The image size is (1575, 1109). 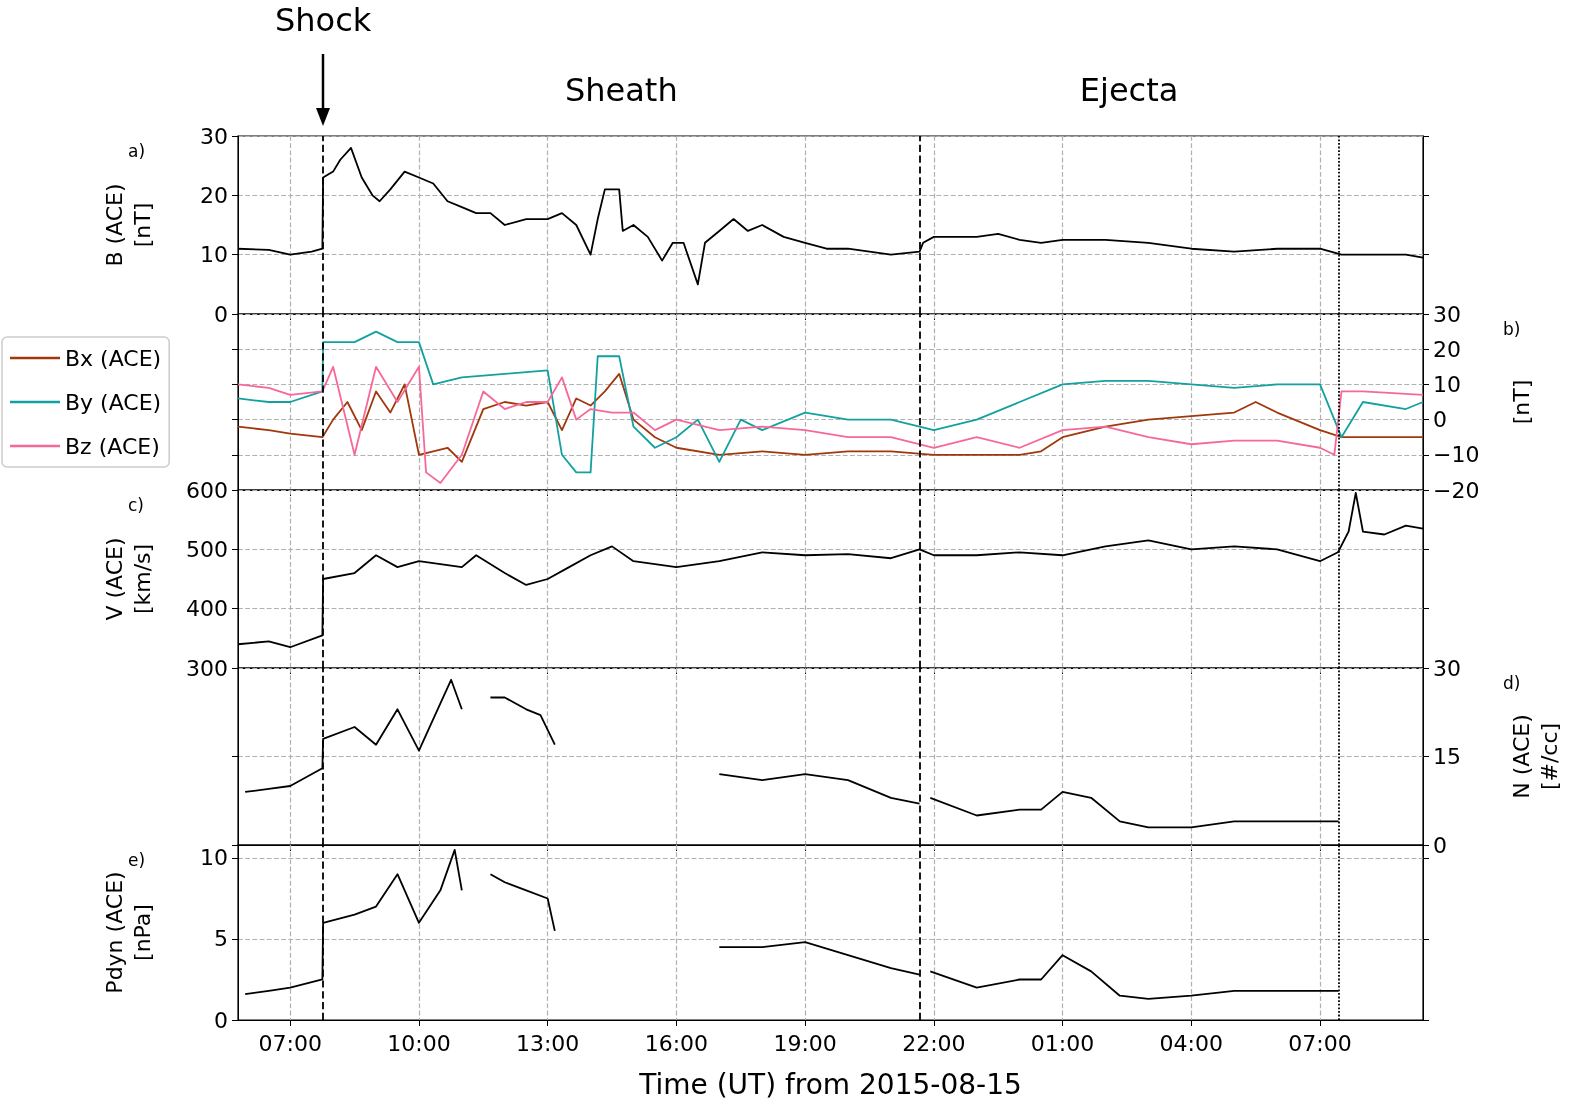 What do you see at coordinates (547, 1043) in the screenshot?
I see `x-tick-label: 13:00` at bounding box center [547, 1043].